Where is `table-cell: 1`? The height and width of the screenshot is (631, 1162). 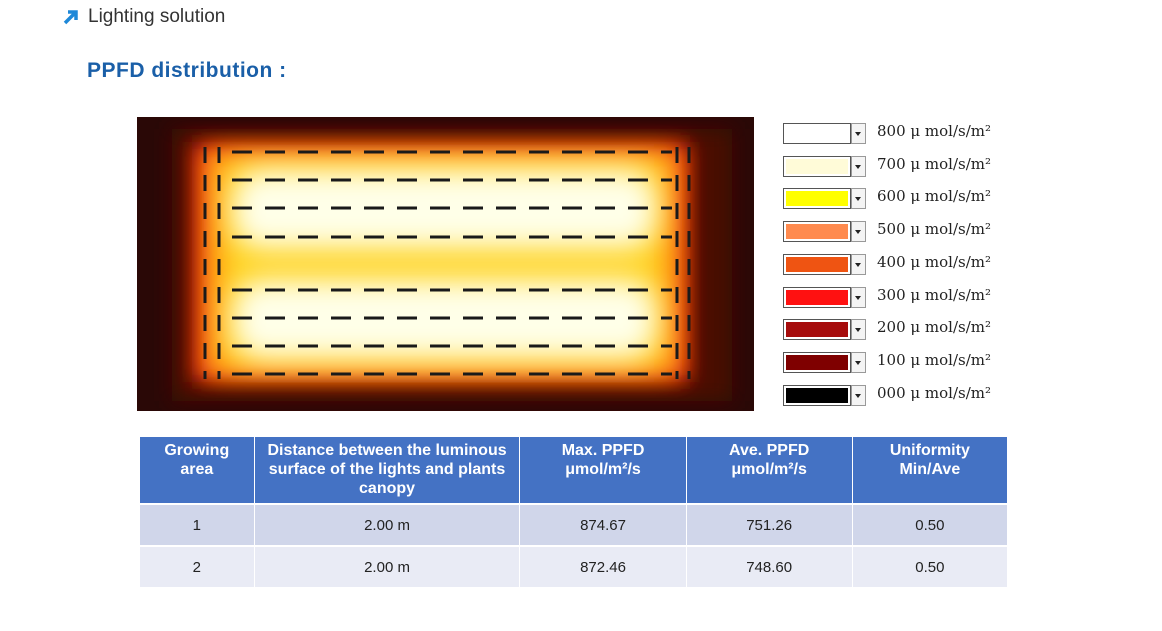 table-cell: 1 is located at coordinates (197, 525).